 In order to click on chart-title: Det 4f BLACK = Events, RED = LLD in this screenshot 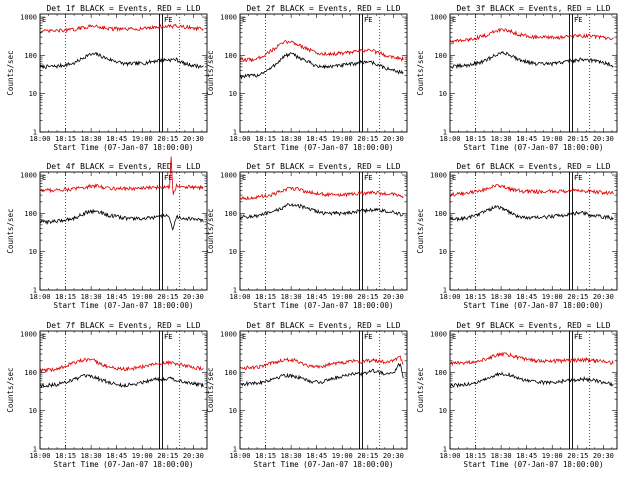, I will do `click(123, 166)`.